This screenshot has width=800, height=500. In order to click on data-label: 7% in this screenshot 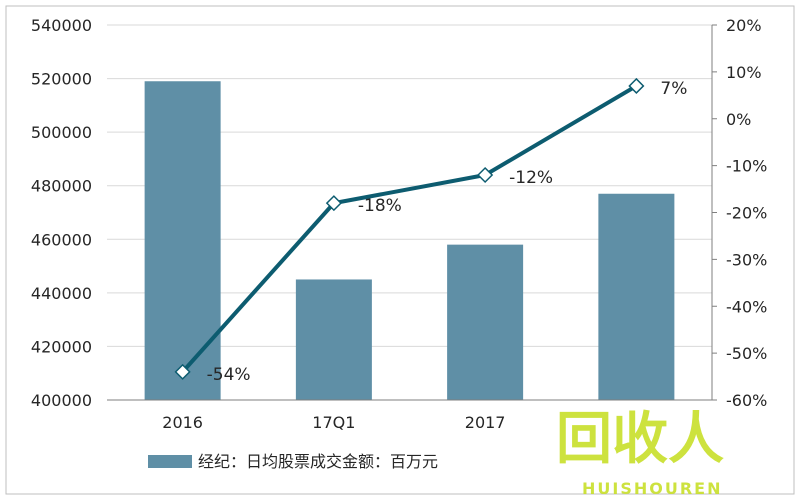, I will do `click(673, 89)`.